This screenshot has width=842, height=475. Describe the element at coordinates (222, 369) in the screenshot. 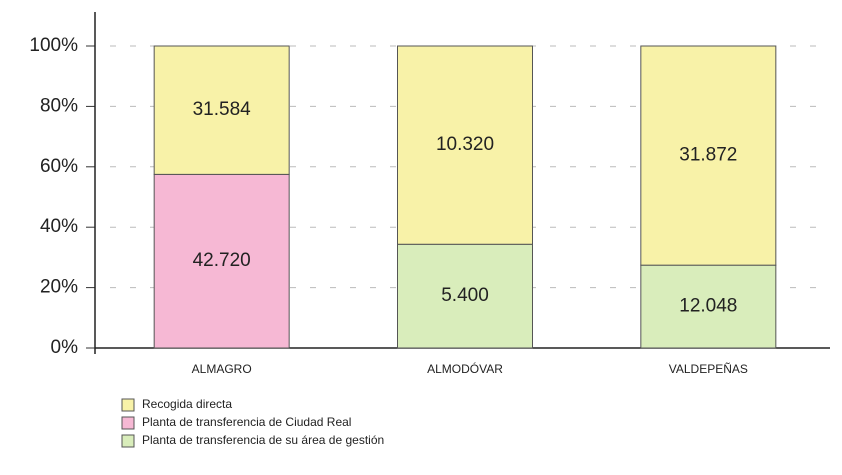

I see `x-tick-label: ALMAGRO` at that location.